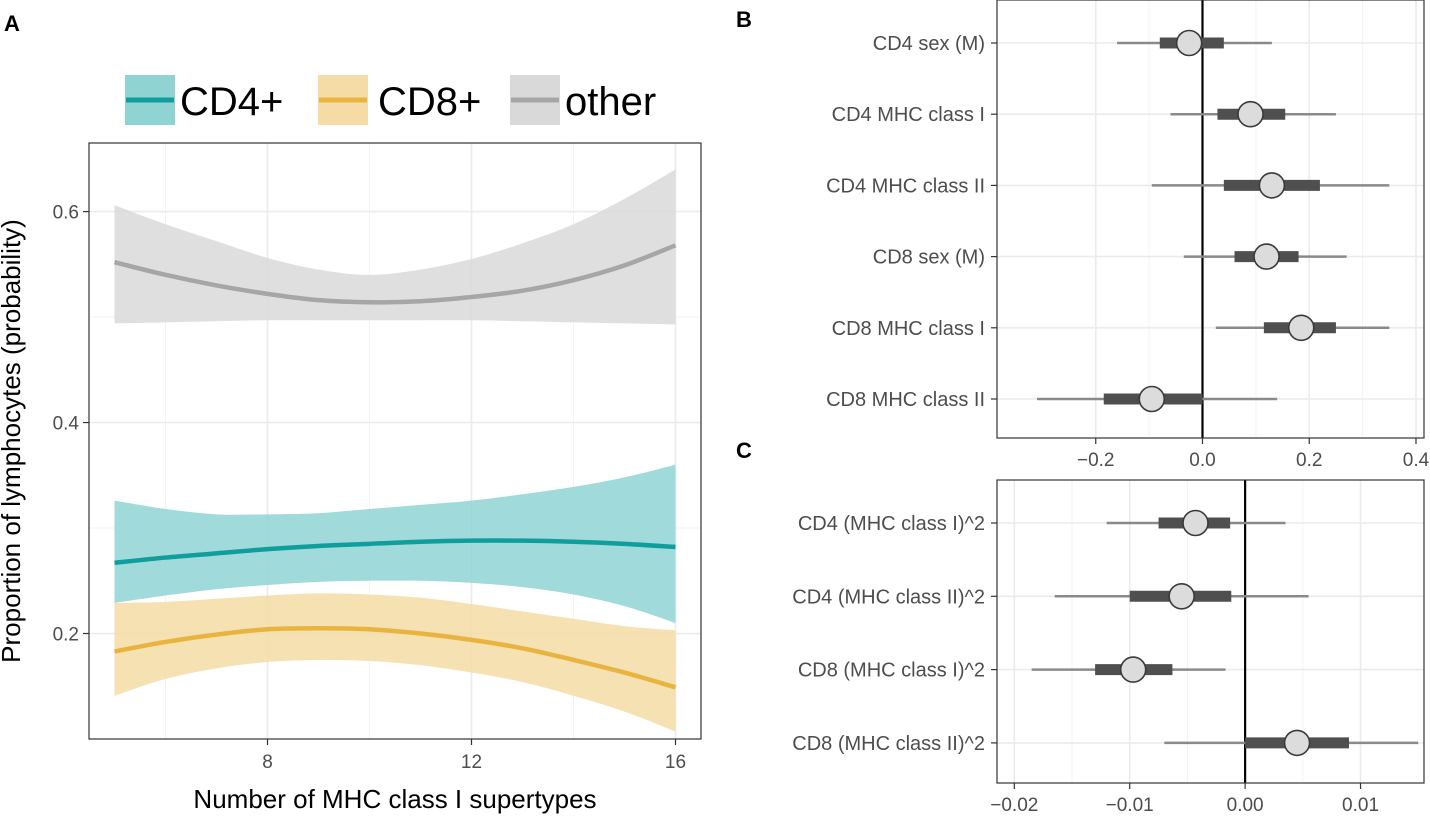 This screenshot has width=1430, height=819. I want to click on line-other, so click(395, 274).